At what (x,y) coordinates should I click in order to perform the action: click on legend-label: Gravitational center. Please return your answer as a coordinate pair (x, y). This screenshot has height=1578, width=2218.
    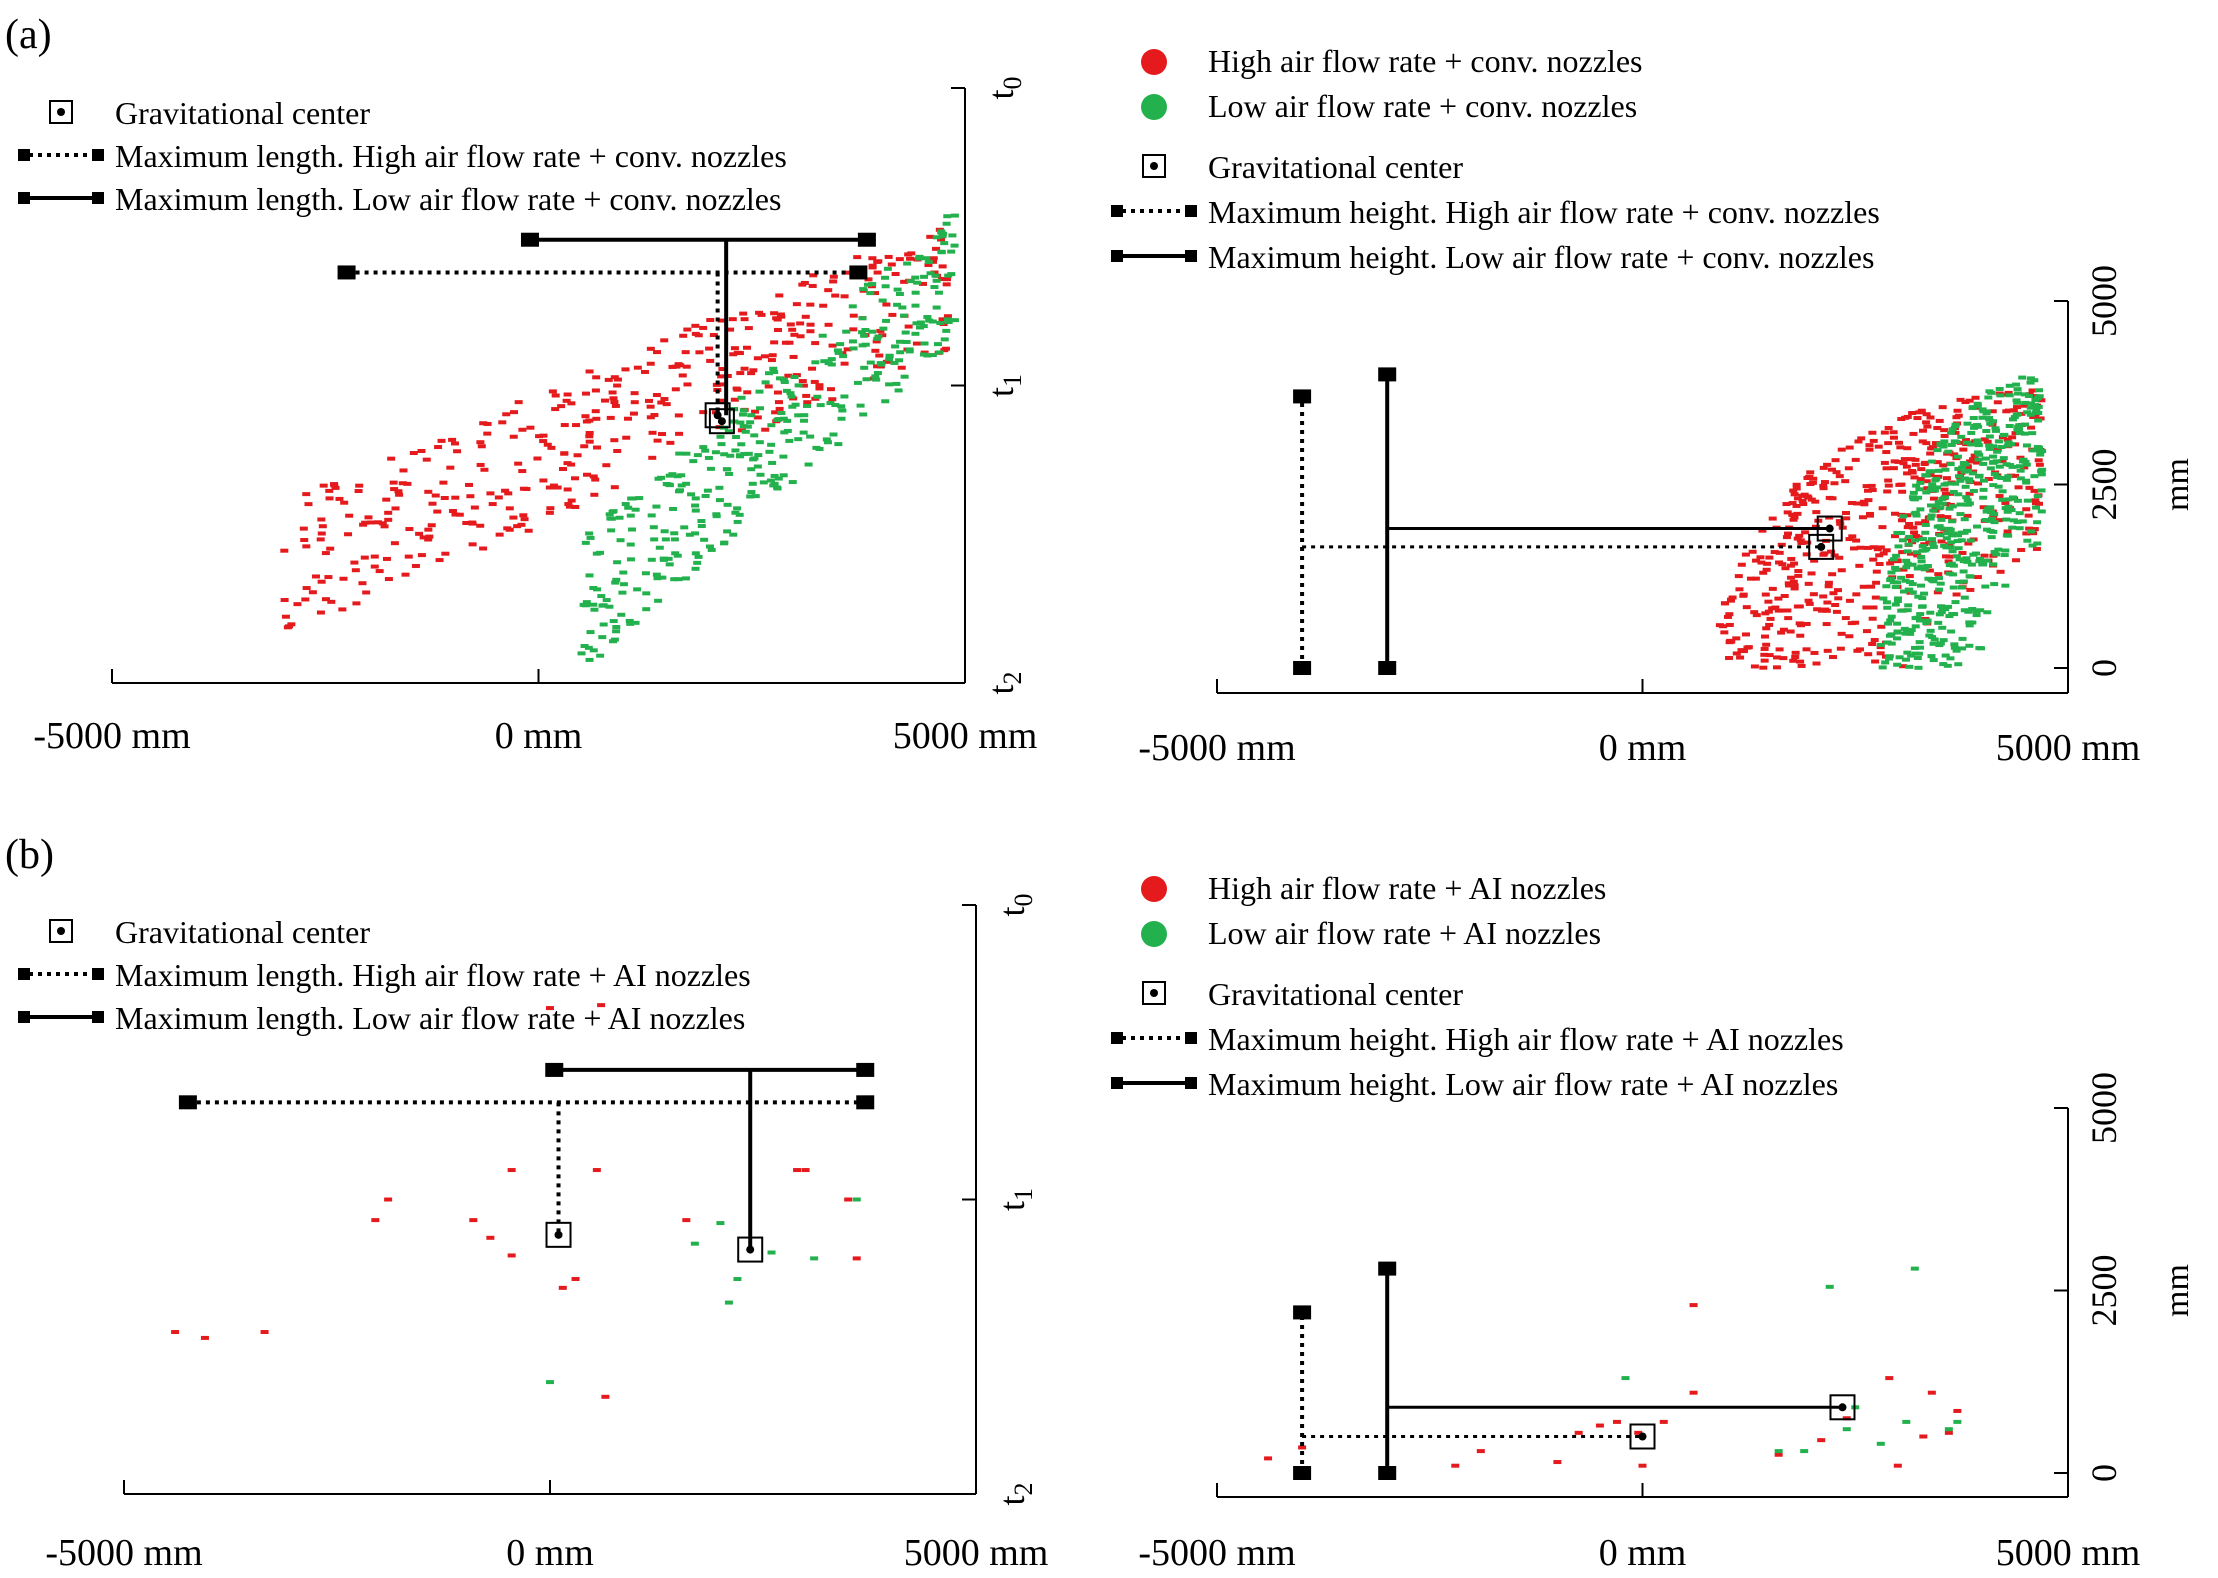
    Looking at the image, I should click on (1335, 167).